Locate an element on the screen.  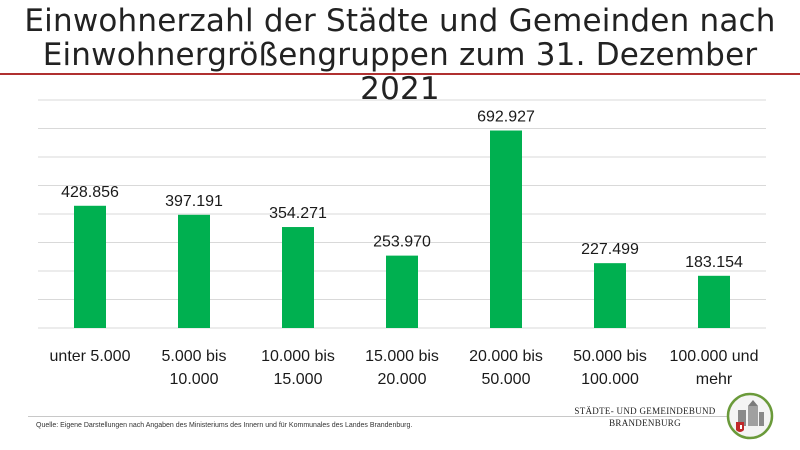
data-label: 397.191 is located at coordinates (194, 201).